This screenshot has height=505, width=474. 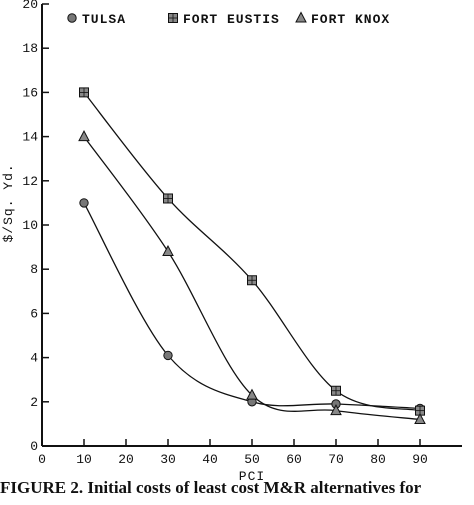 I want to click on legend-item: FORT KNOX, so click(x=342, y=19).